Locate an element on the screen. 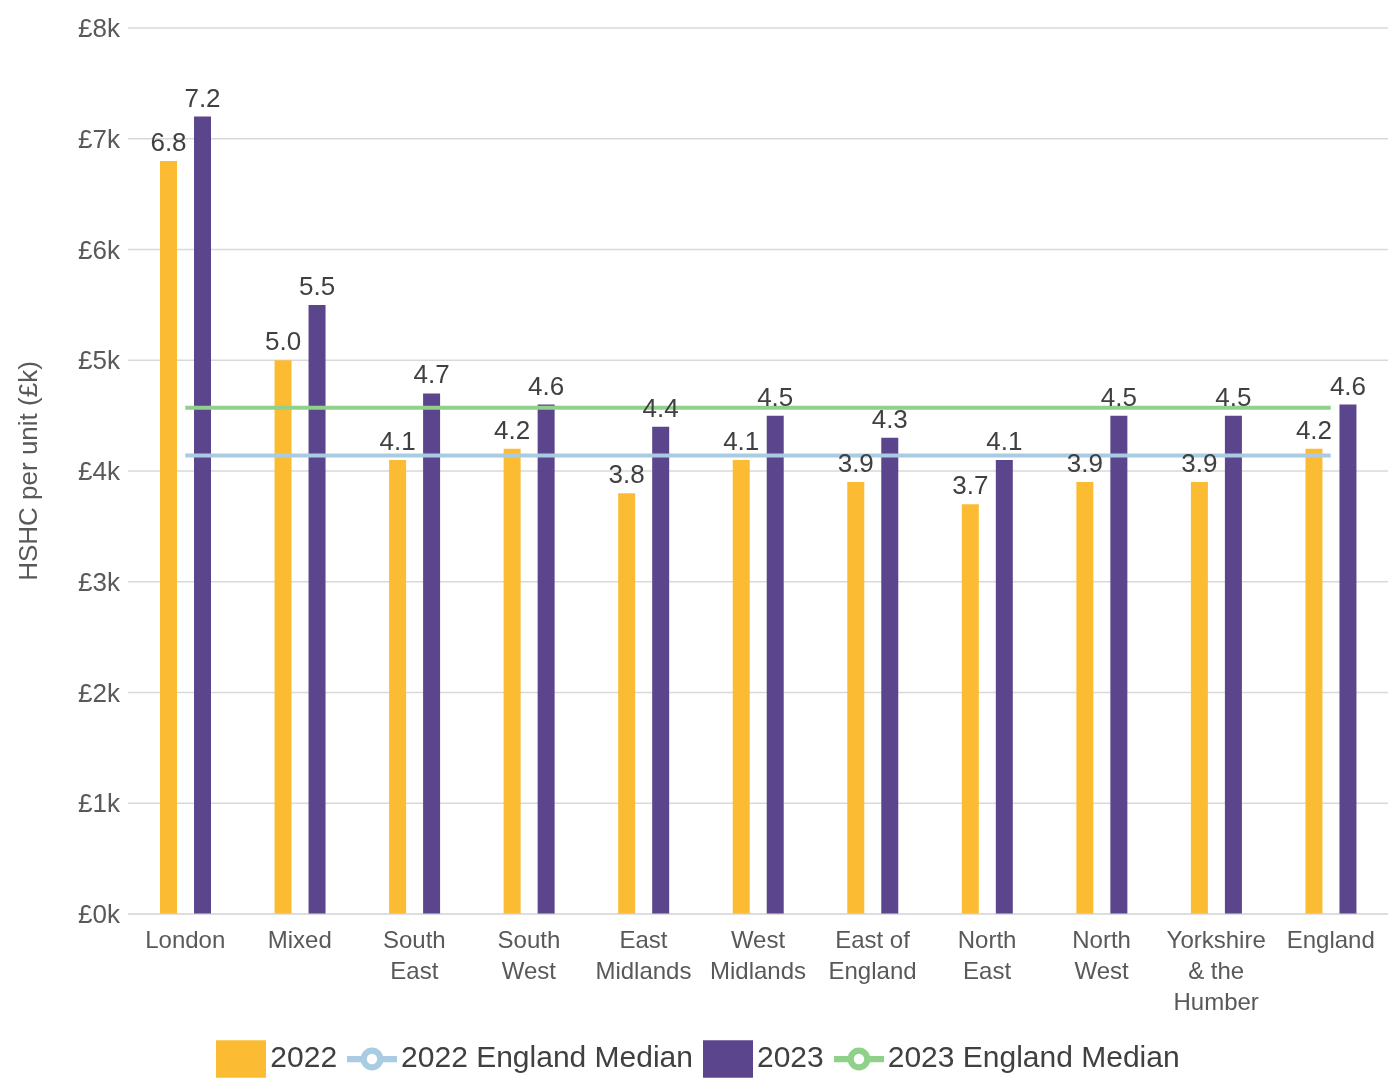  x-tick-label: South East is located at coordinates (414, 955).